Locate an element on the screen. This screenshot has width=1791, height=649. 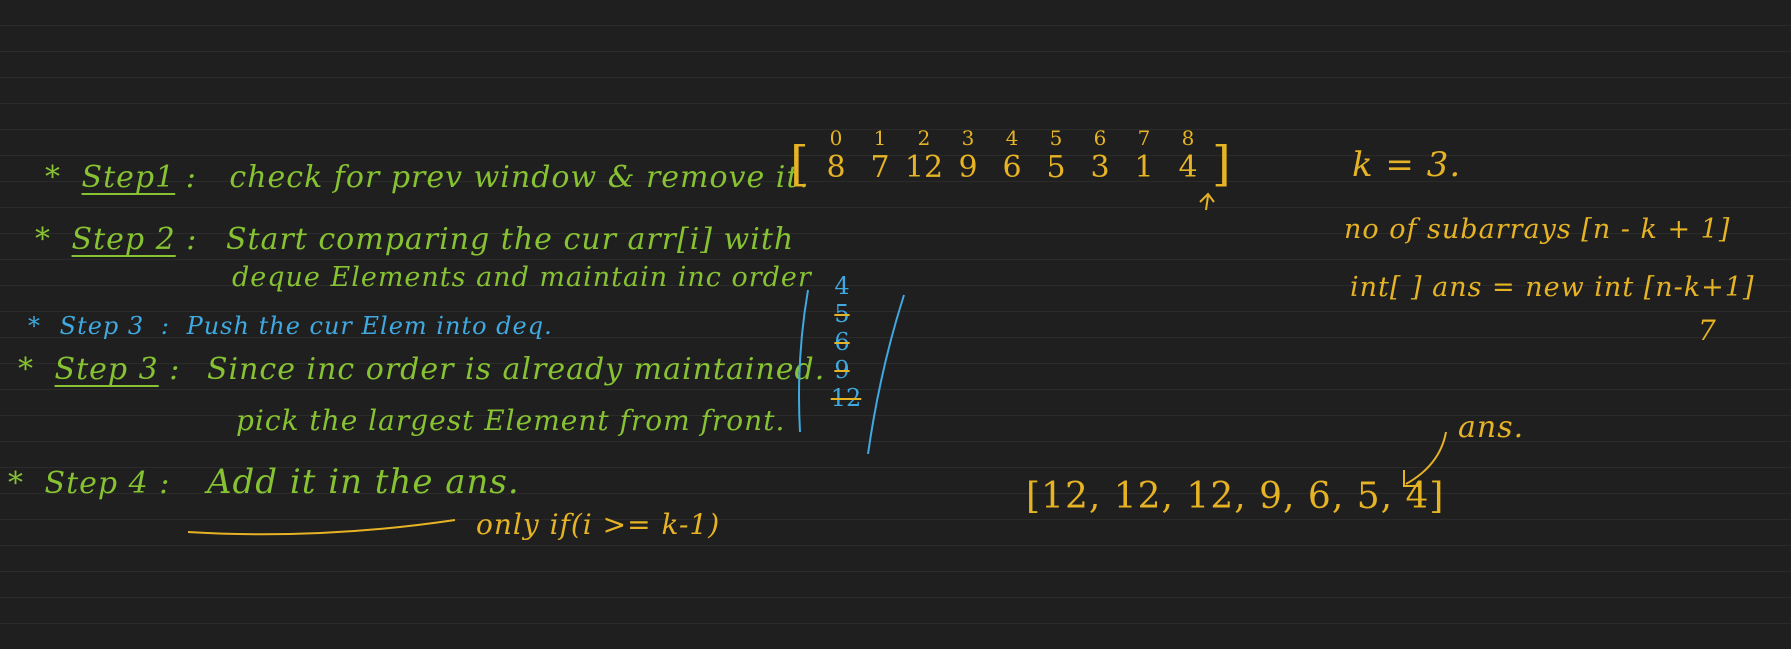
step-text: check for prev window & remove it. is located at coordinates (519, 177).